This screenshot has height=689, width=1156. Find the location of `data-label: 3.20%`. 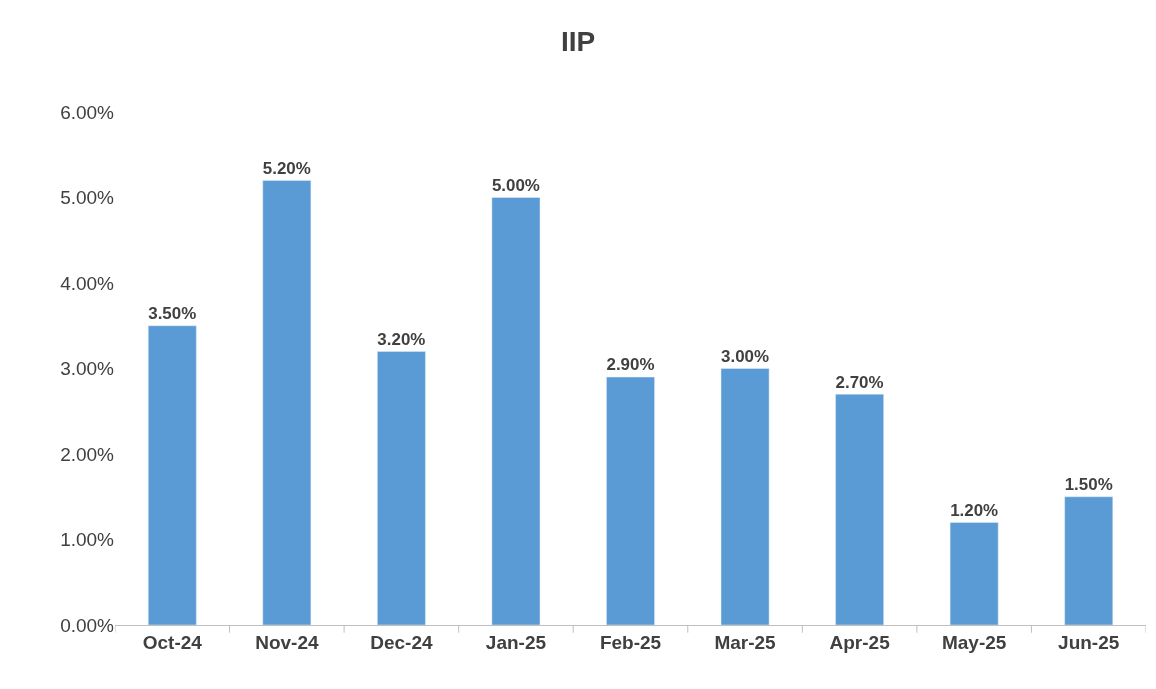

data-label: 3.20% is located at coordinates (401, 339).